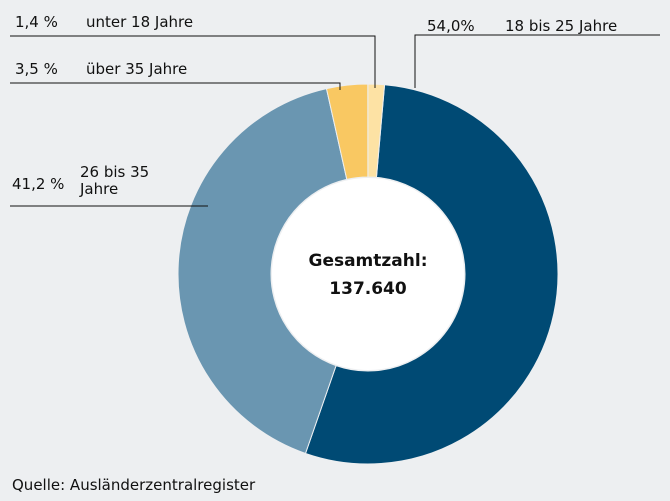  What do you see at coordinates (115, 180) in the screenshot?
I see `category-label: 26 bis 35 Jahre` at bounding box center [115, 180].